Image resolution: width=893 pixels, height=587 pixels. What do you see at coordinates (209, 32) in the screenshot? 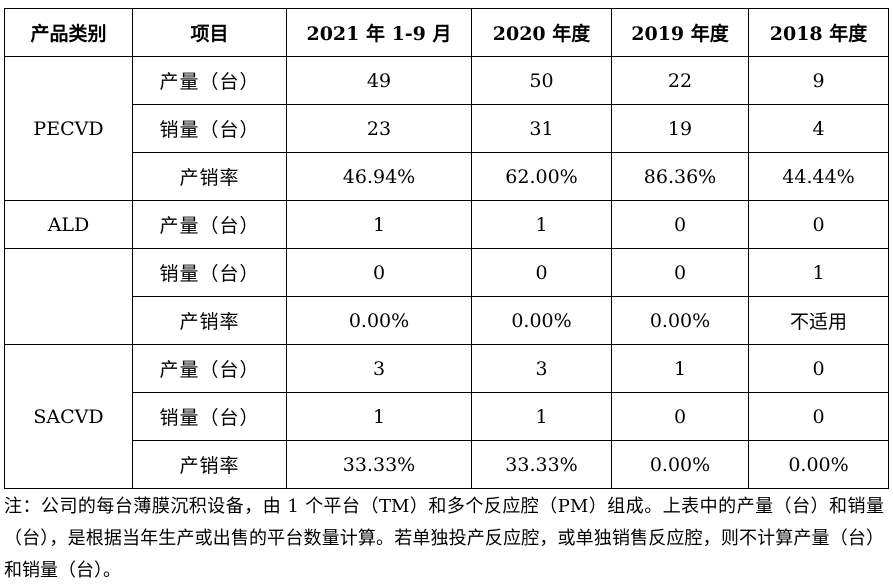
I see `header-item: 项目` at bounding box center [209, 32].